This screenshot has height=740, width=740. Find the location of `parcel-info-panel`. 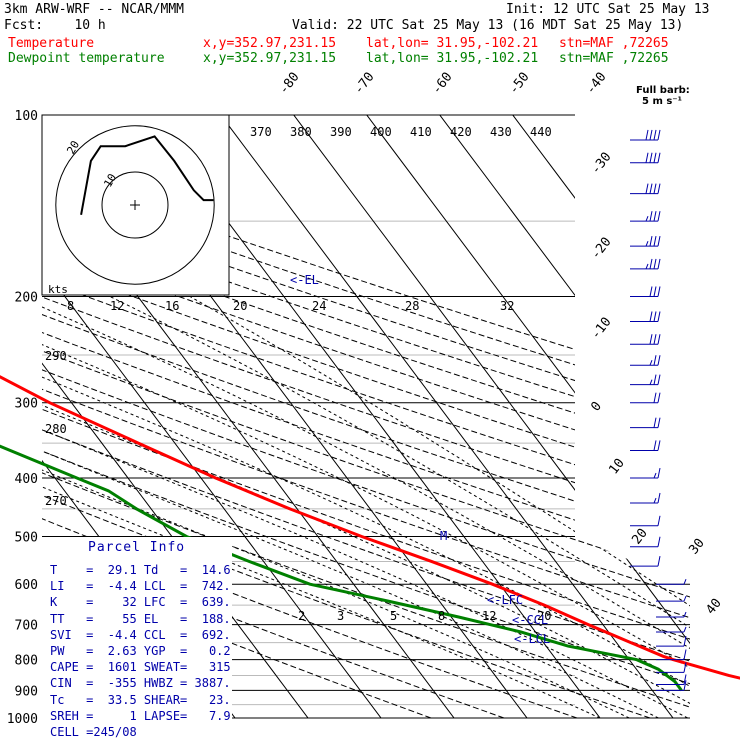

parcel-info-panel is located at coordinates (137, 634).